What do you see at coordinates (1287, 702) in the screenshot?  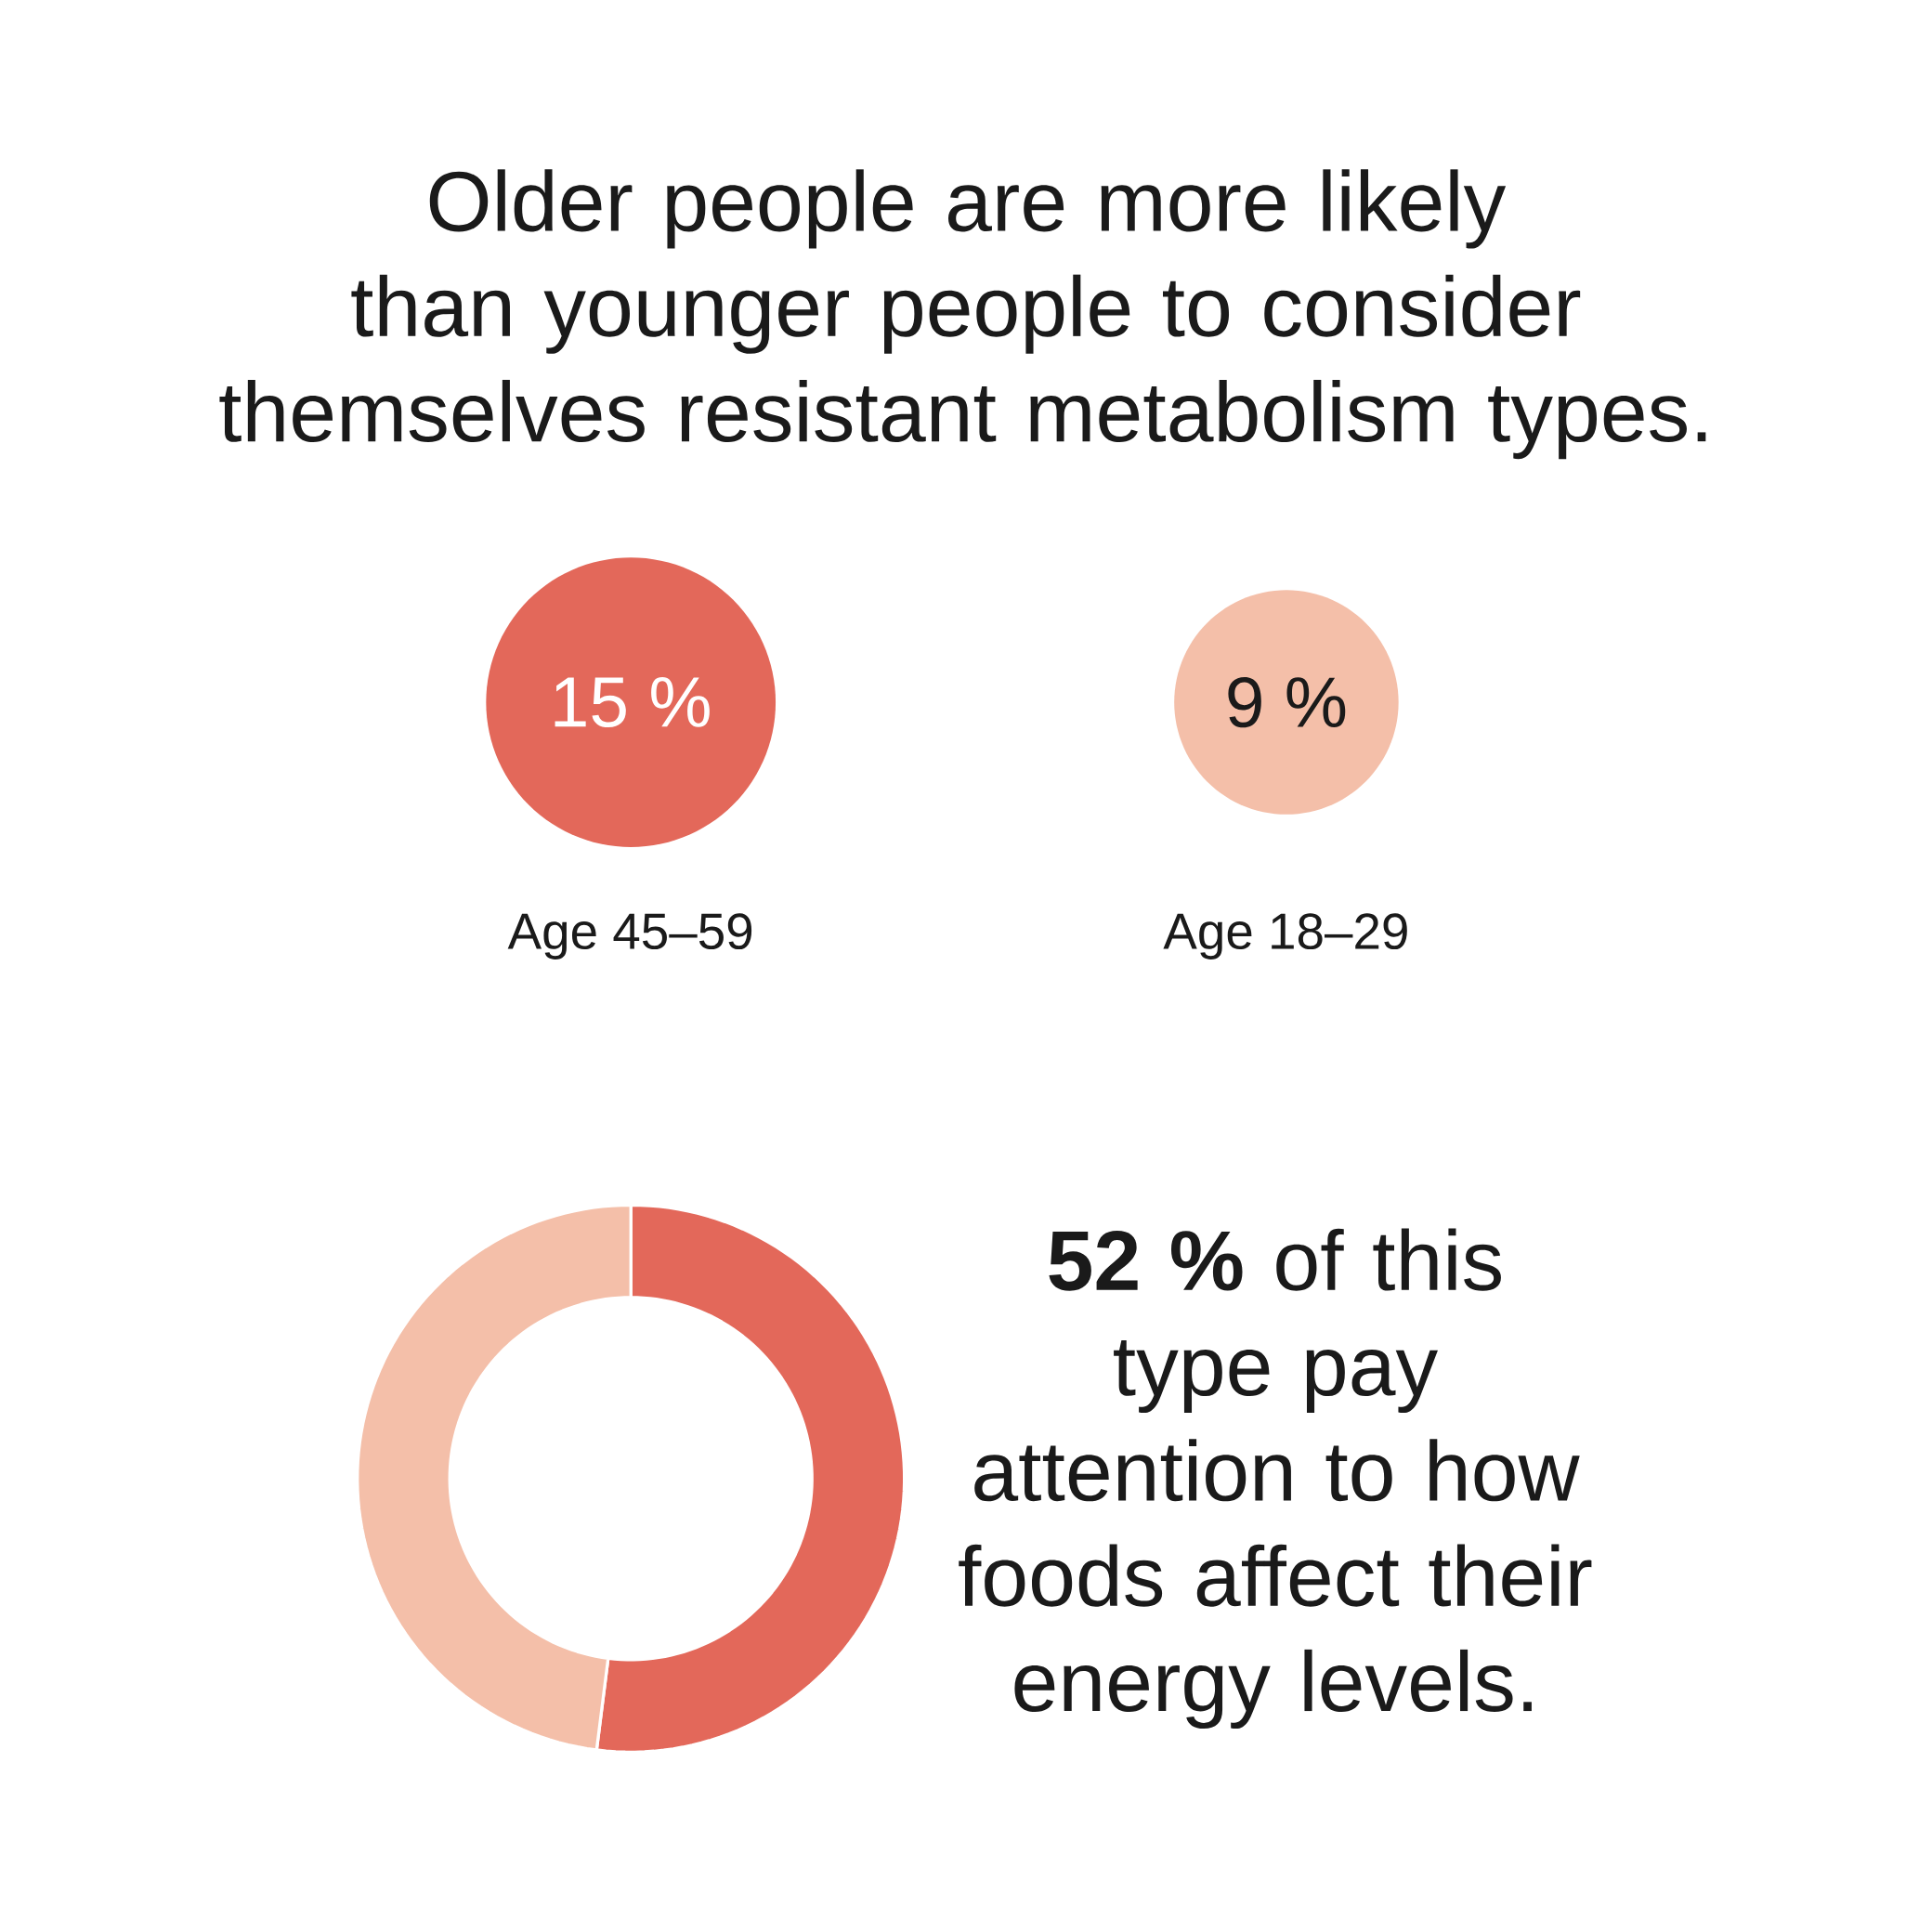 I see `data-label: 9 %` at bounding box center [1287, 702].